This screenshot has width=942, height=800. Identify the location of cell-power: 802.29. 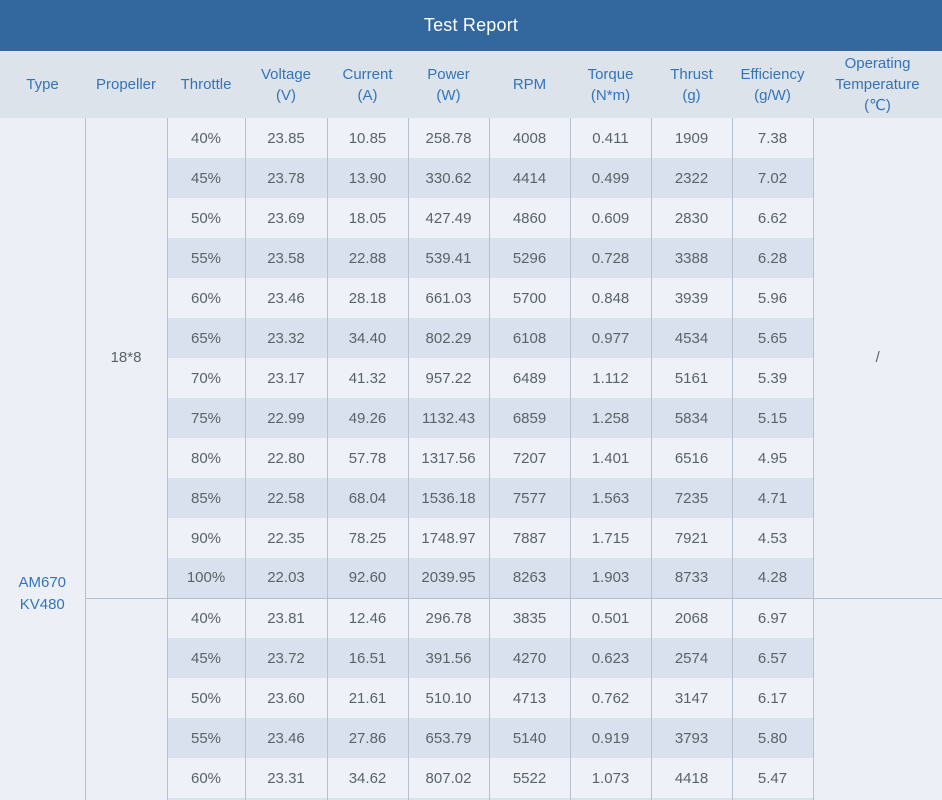
(448, 338).